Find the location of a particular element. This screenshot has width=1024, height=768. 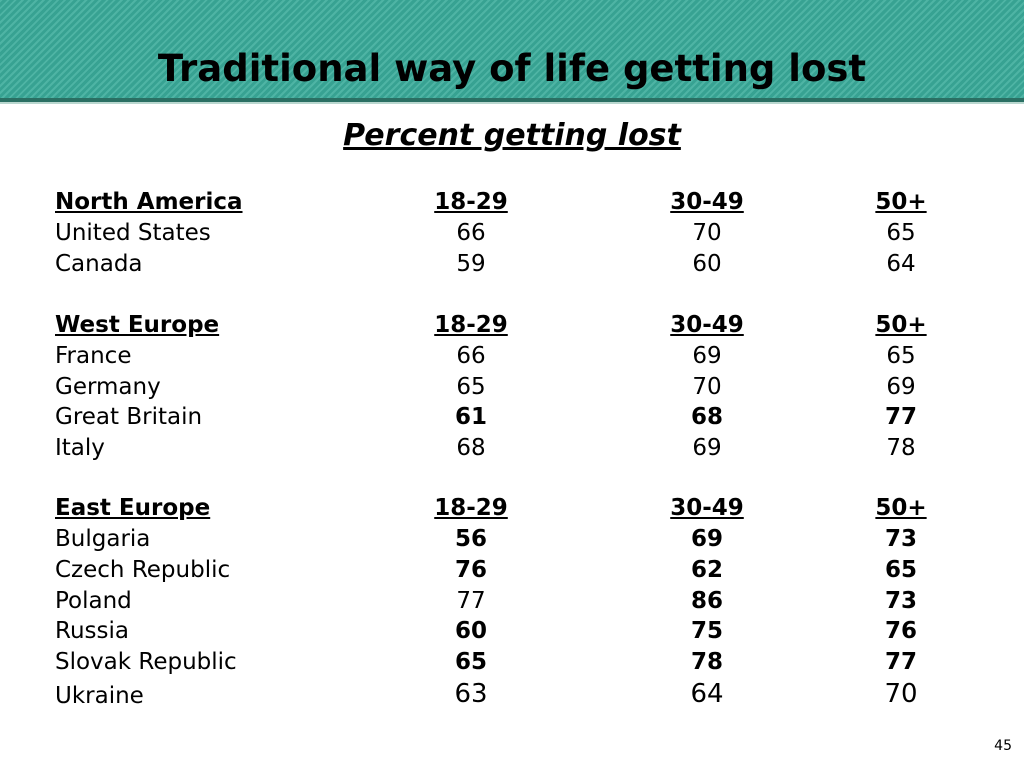

value-cell: 75 is located at coordinates (706, 631).